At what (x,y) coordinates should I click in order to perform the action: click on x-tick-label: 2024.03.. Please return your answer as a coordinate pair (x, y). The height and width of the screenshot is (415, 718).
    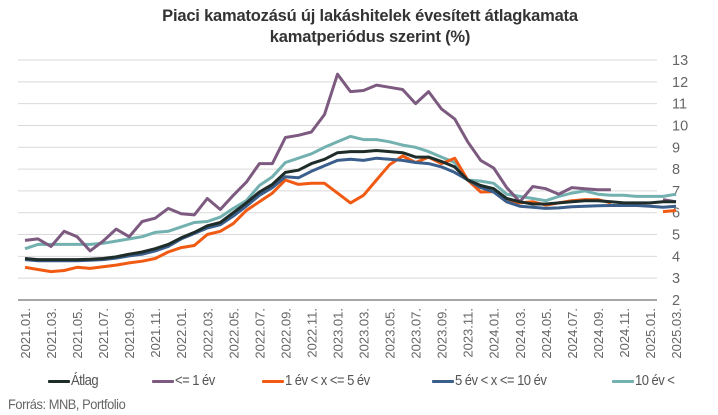
    Looking at the image, I should click on (520, 333).